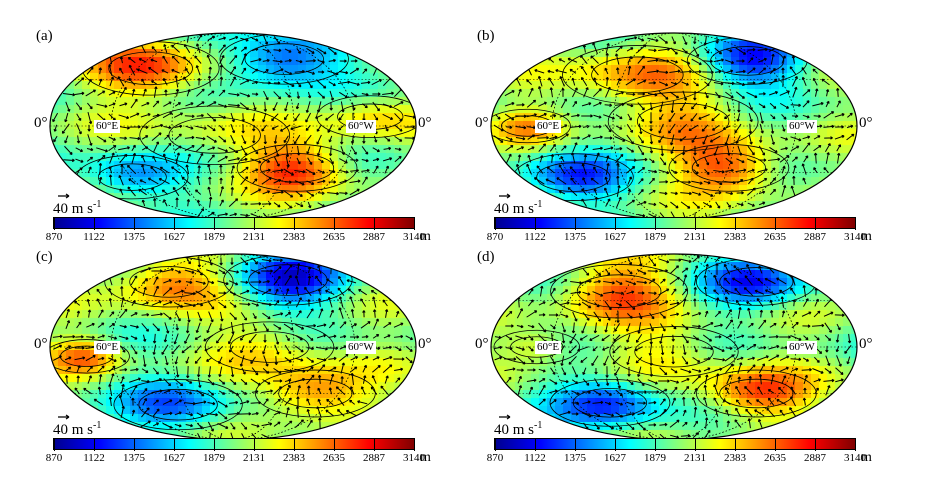  What do you see at coordinates (414, 237) in the screenshot?
I see `colorbar-tick-label: 3140` at bounding box center [414, 237].